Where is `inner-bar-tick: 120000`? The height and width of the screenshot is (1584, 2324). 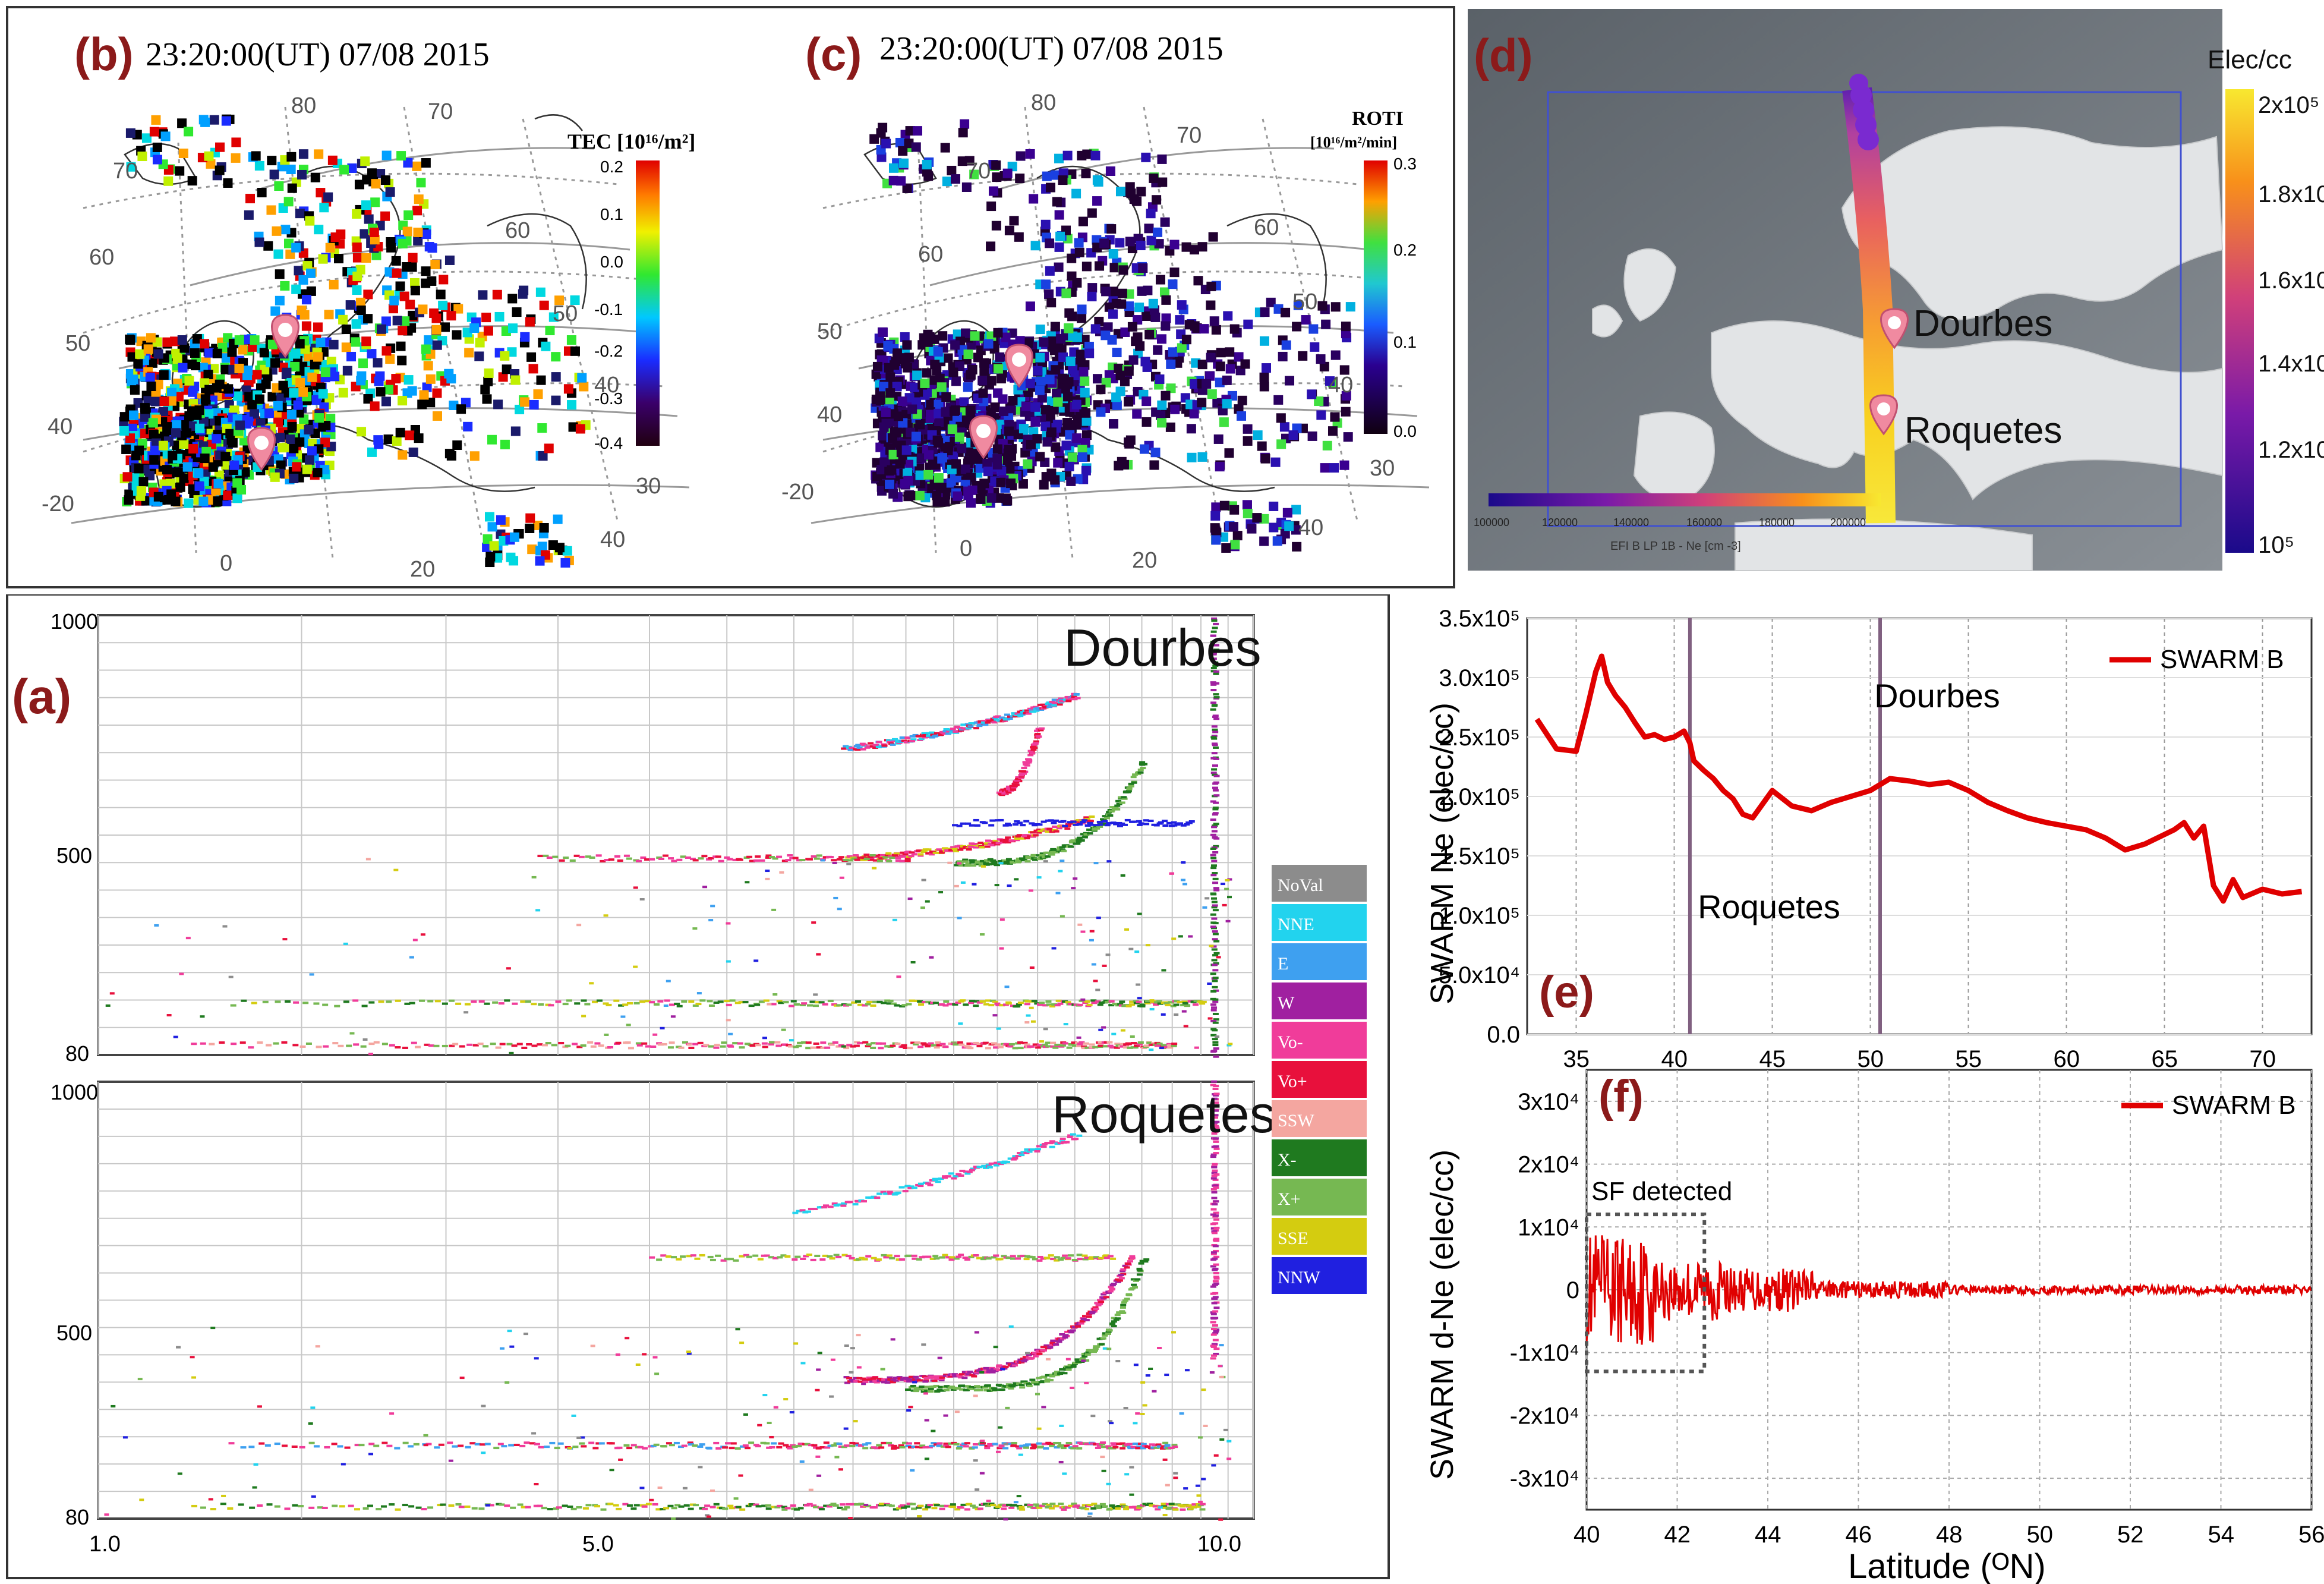
inner-bar-tick: 120000 is located at coordinates (1560, 523).